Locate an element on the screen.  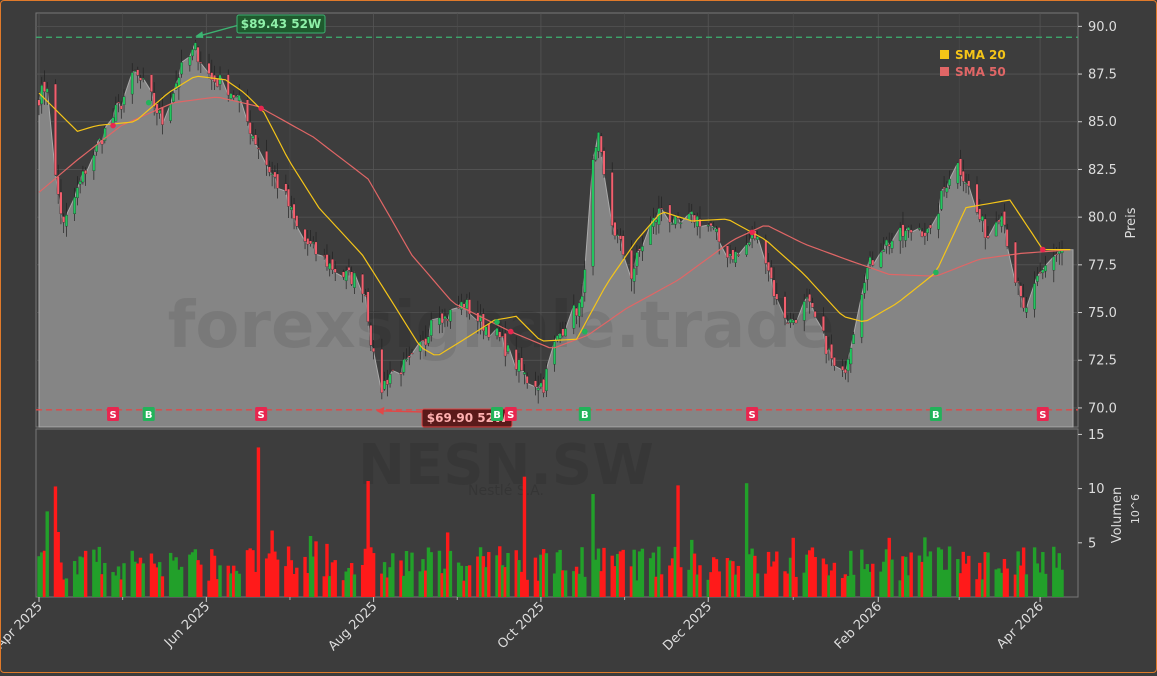
price-tick-label: 85.0 is located at coordinates (1102, 122).